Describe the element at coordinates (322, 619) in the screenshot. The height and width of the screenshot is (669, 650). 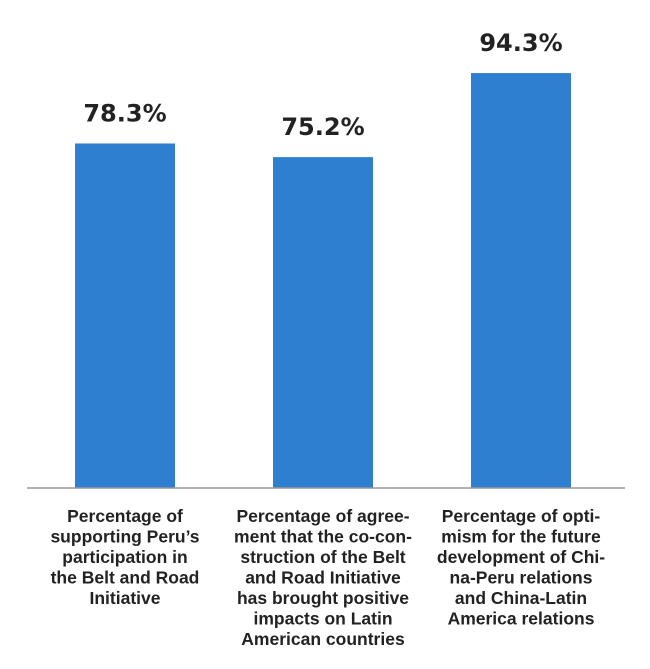
I see `category-label-2-line-6: impacts on Latin` at that location.